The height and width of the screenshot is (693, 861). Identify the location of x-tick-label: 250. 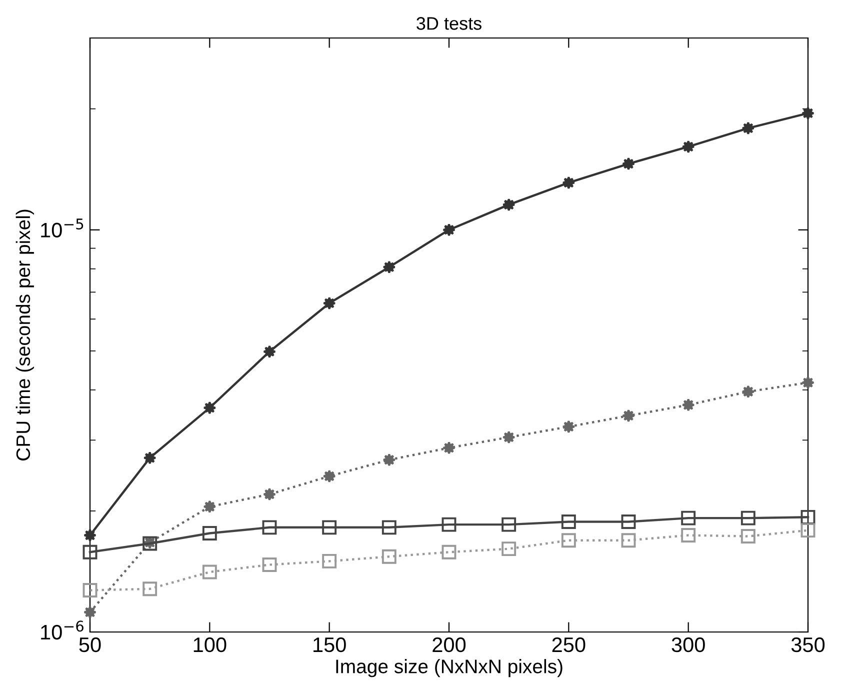
(569, 644).